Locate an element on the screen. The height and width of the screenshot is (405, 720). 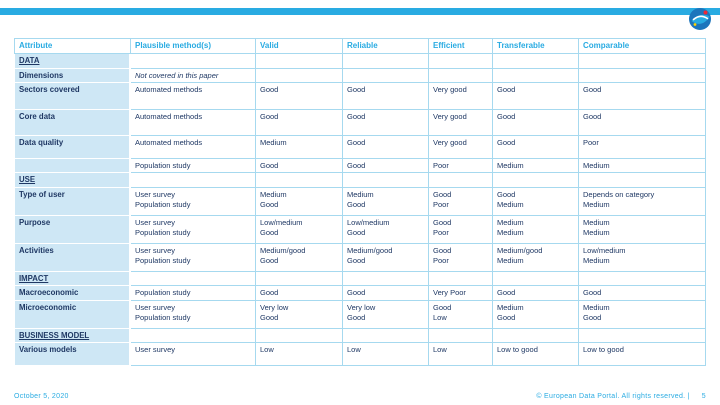
value-cell: Medium/good Good is located at coordinates (299, 257).